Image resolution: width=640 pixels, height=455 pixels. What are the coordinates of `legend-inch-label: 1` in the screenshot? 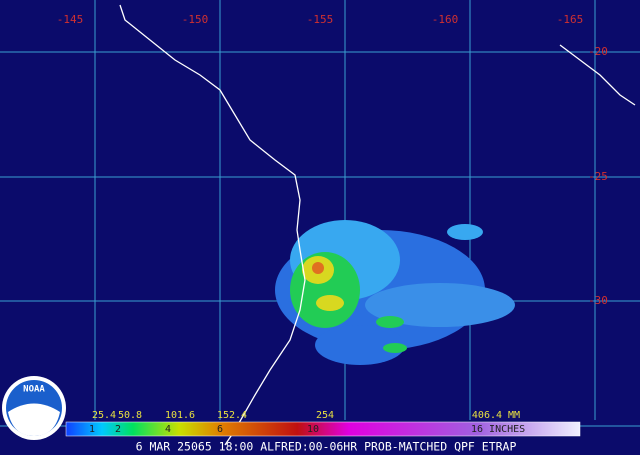 It's located at (92, 429).